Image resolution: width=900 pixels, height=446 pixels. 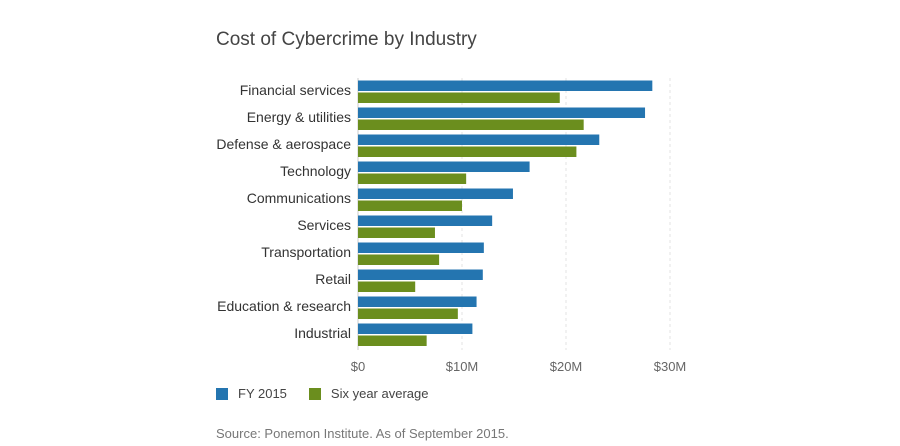 I want to click on chart-title: Cost of Cybercrime by Industry, so click(x=346, y=39).